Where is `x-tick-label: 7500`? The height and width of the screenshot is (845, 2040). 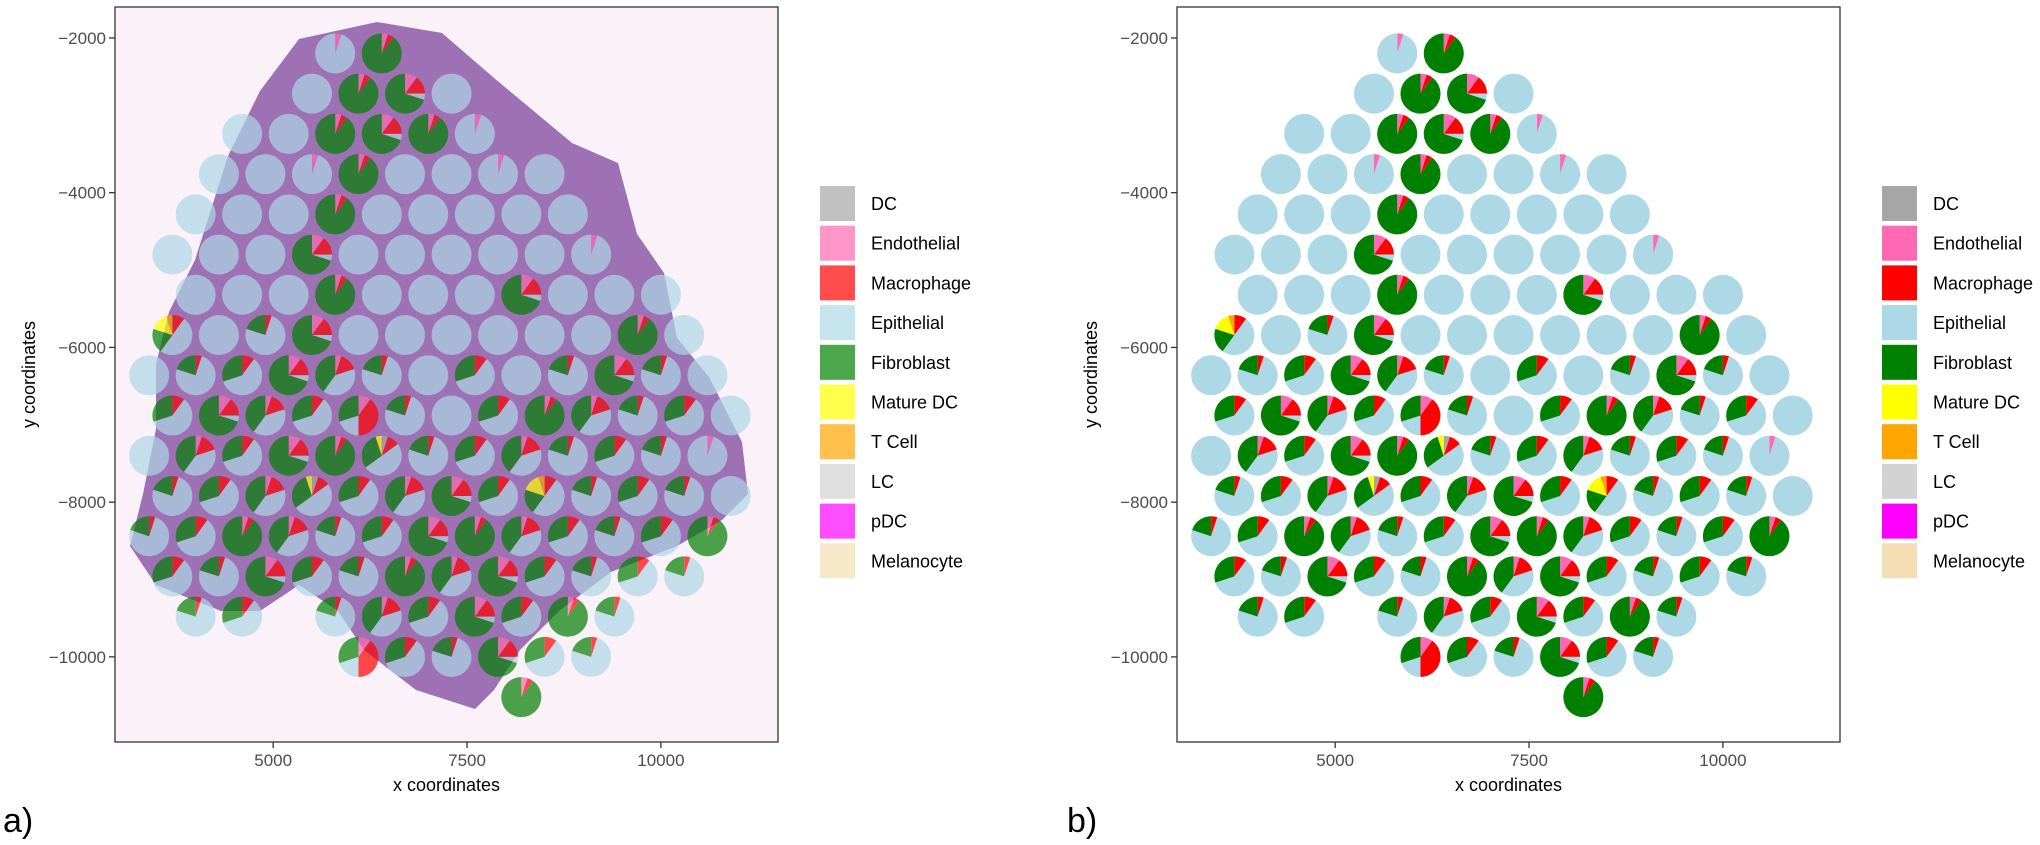 x-tick-label: 7500 is located at coordinates (467, 760).